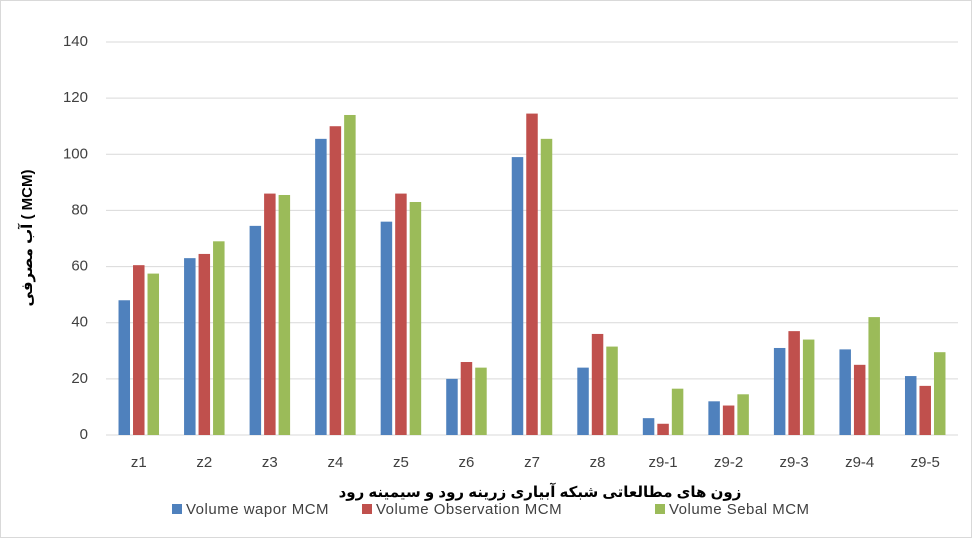  What do you see at coordinates (859, 462) in the screenshot?
I see `x-tick-label: z9-4` at bounding box center [859, 462].